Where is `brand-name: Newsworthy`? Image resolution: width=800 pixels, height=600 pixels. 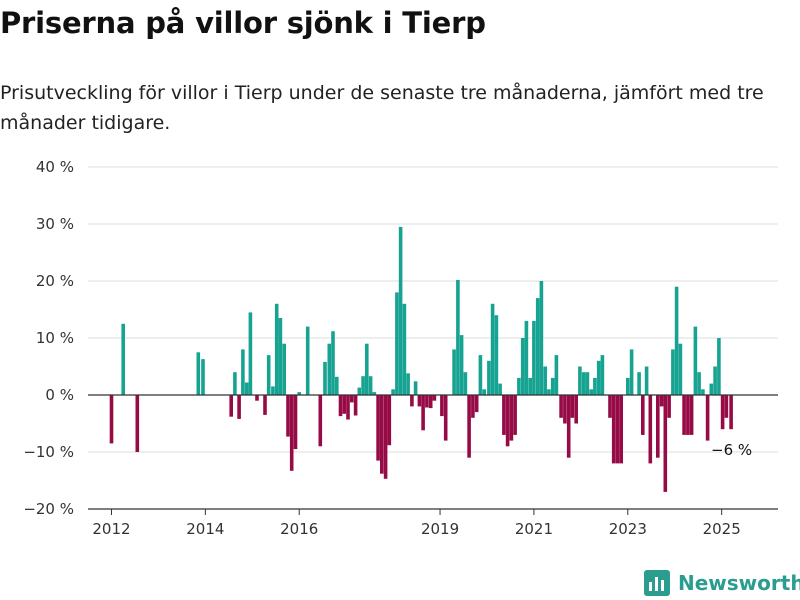 brand-name: Newsworthy is located at coordinates (739, 583).